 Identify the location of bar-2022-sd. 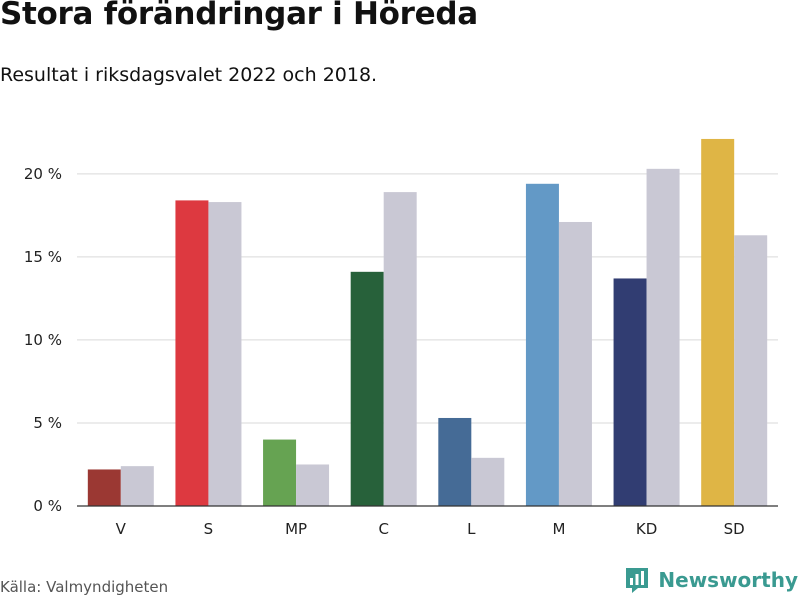
(718, 322).